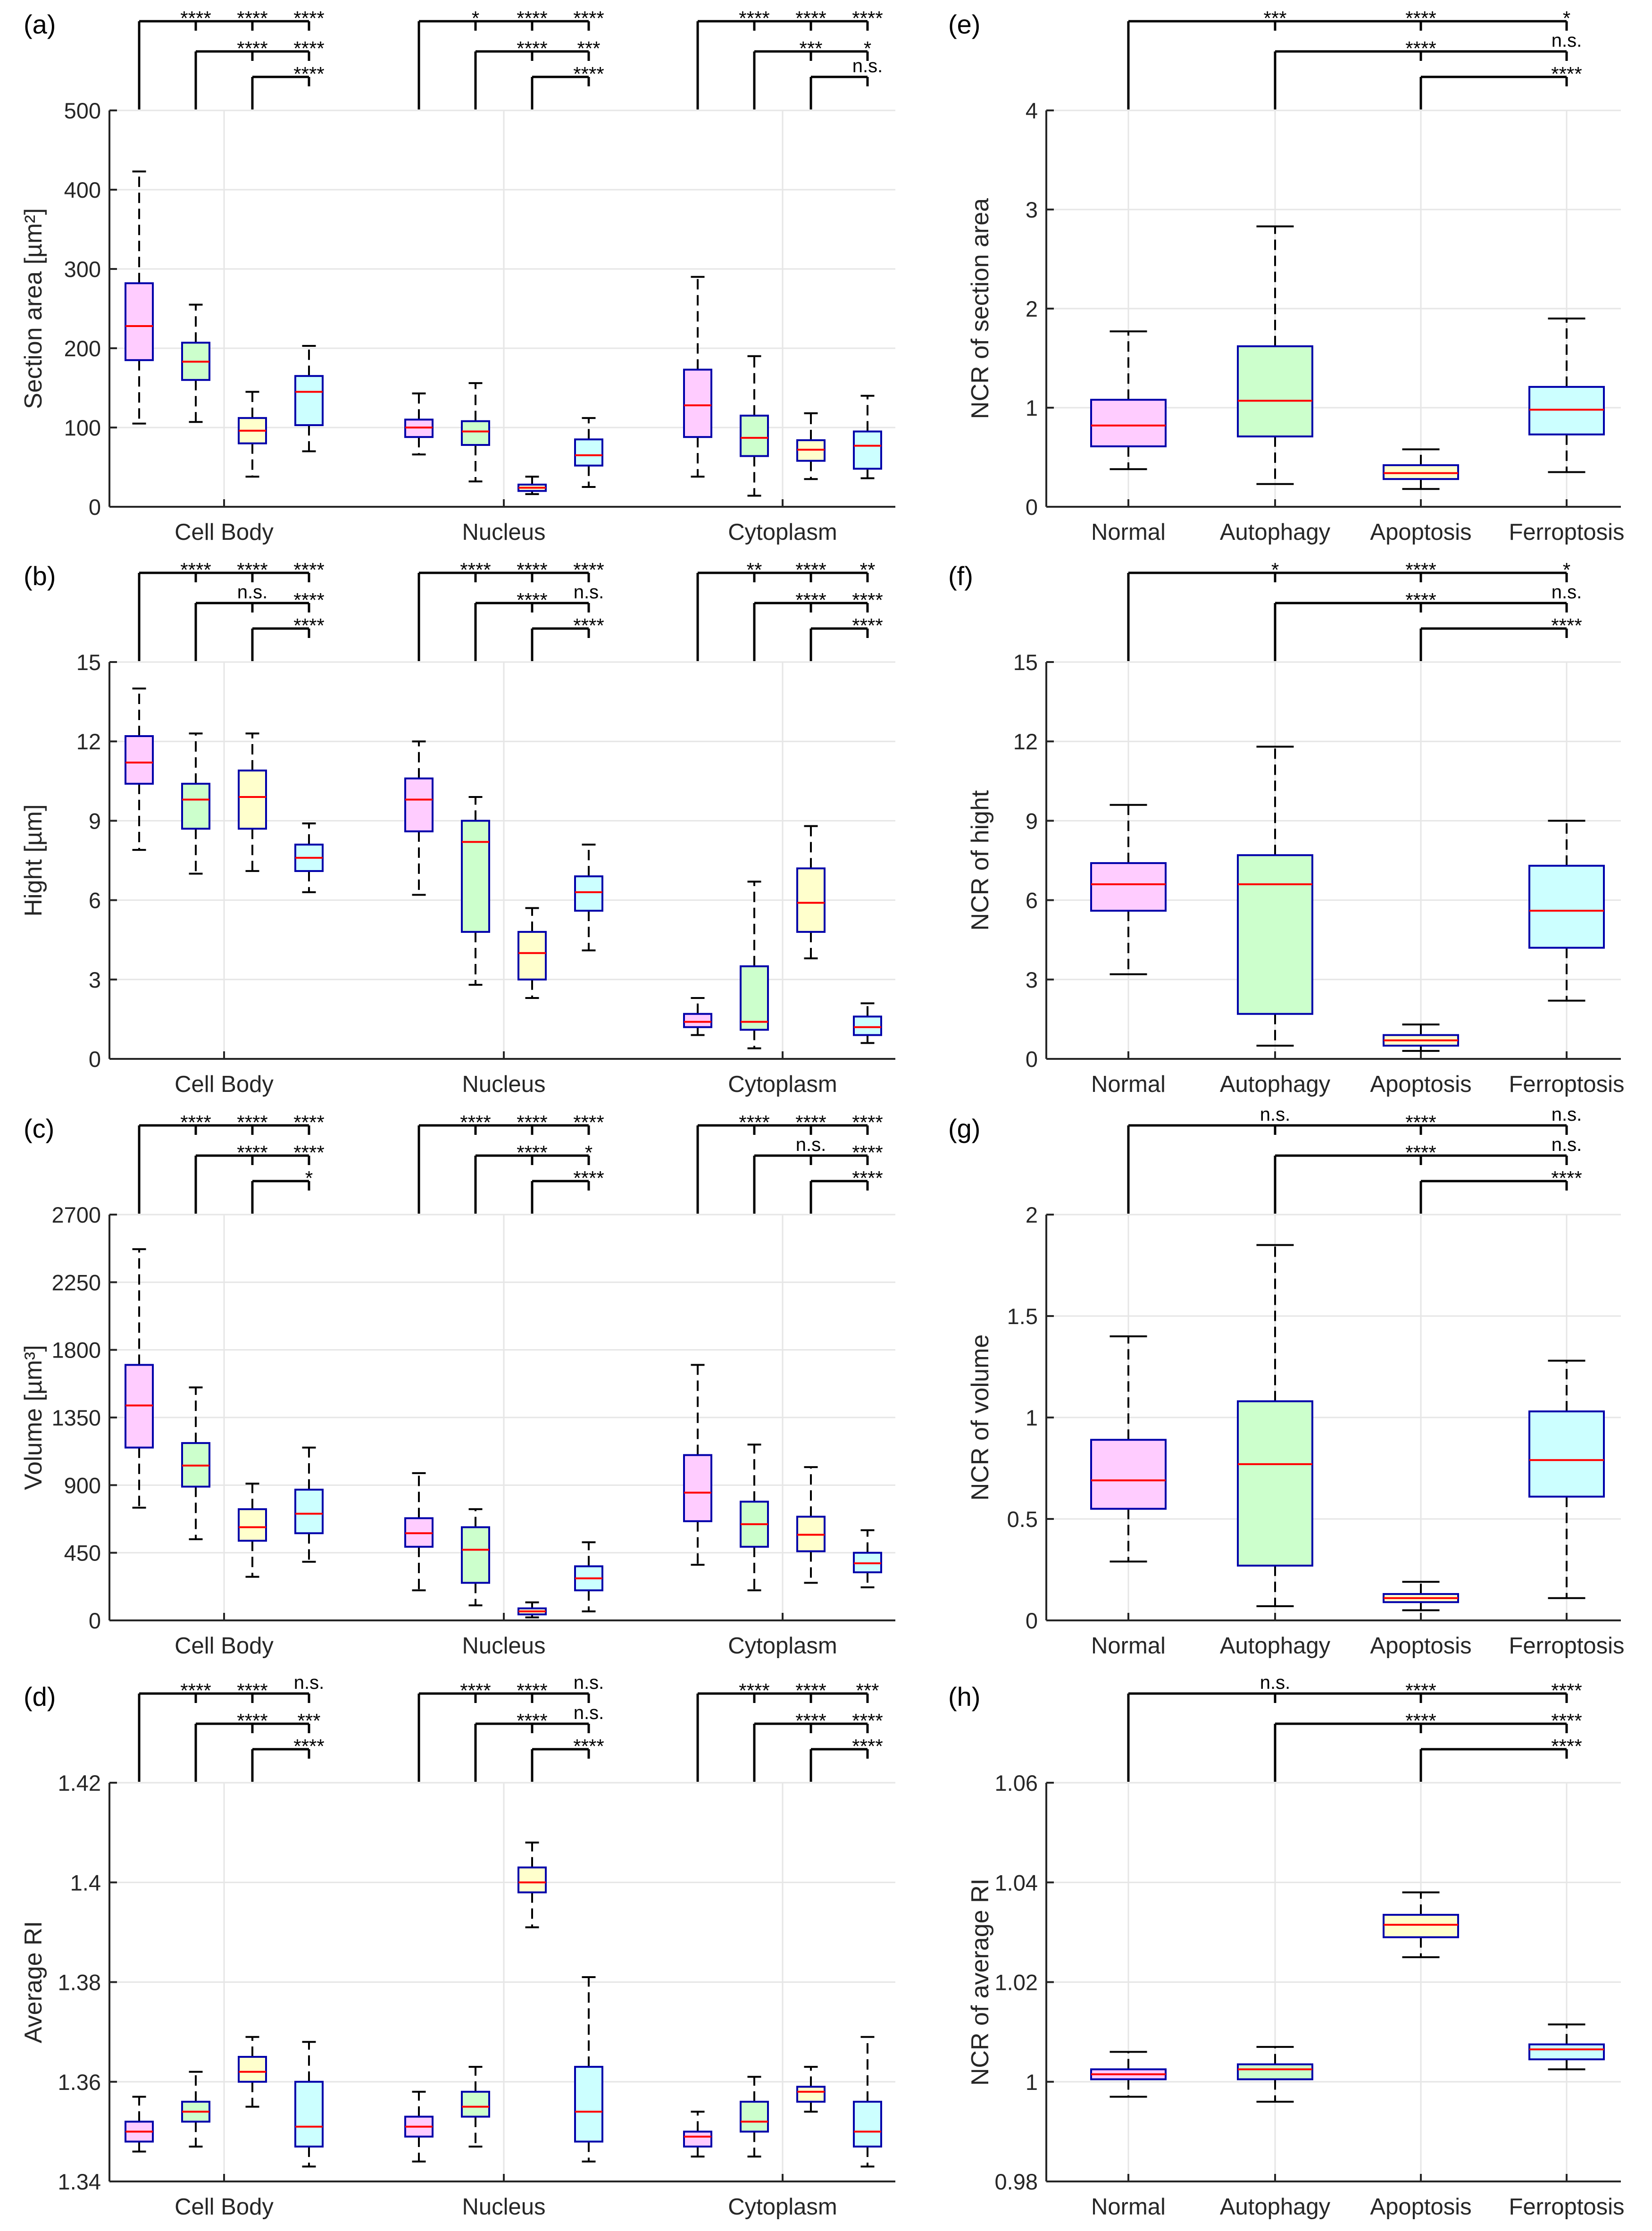  Describe the element at coordinates (82, 348) in the screenshot. I see `y-tick-label: 200` at that location.